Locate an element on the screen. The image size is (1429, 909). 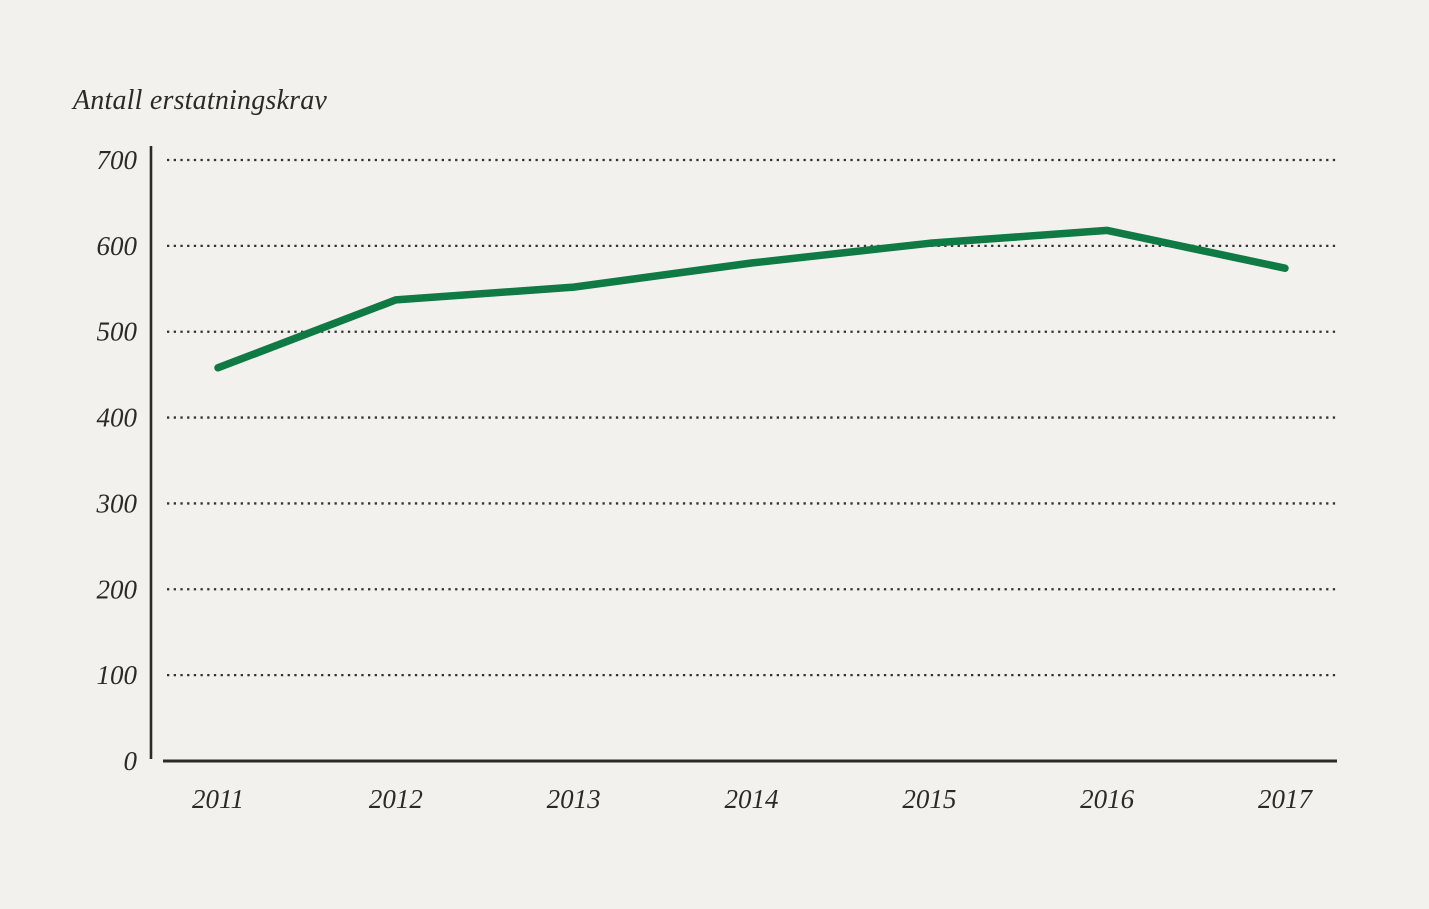
data-series-line is located at coordinates (751, 299).